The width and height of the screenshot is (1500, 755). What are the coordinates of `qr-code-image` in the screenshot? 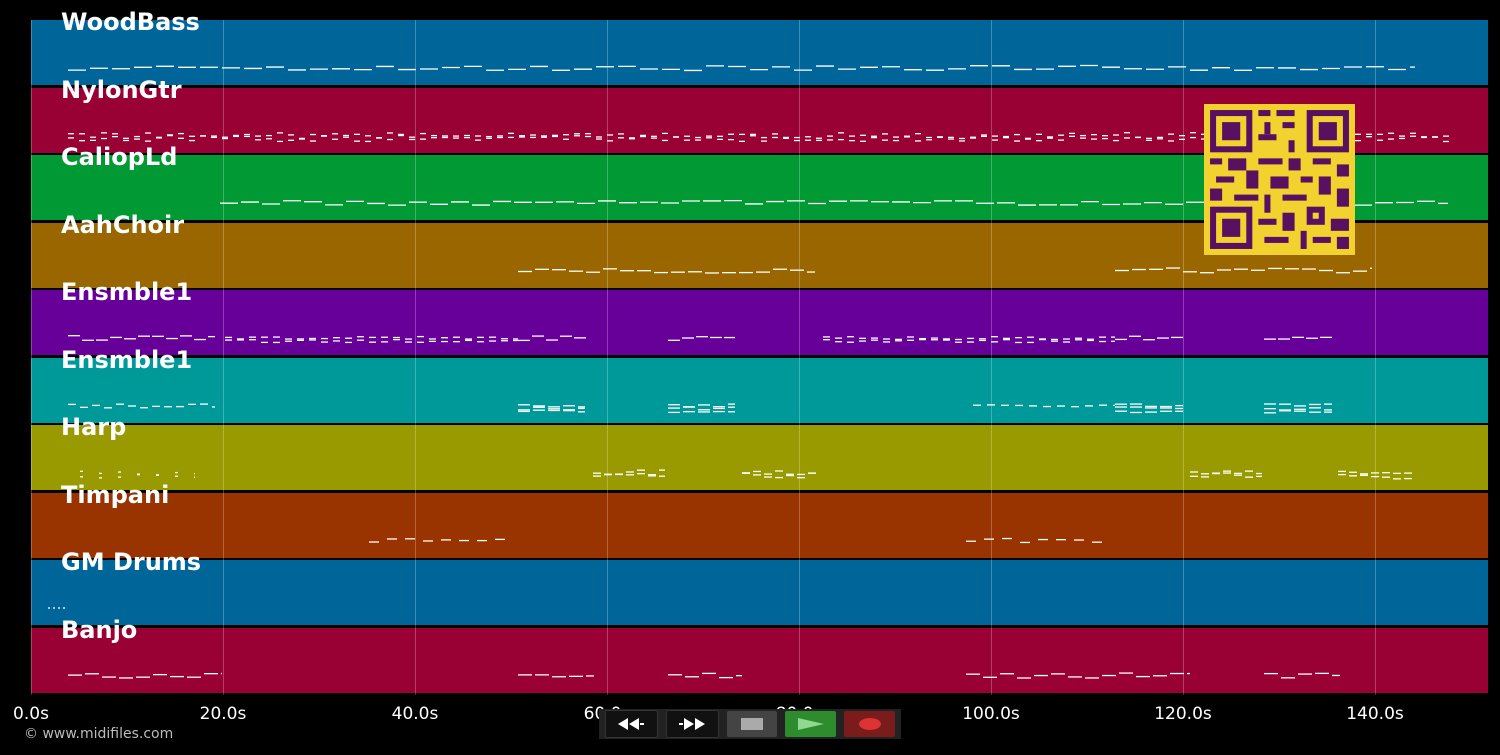 It's located at (1279, 179).